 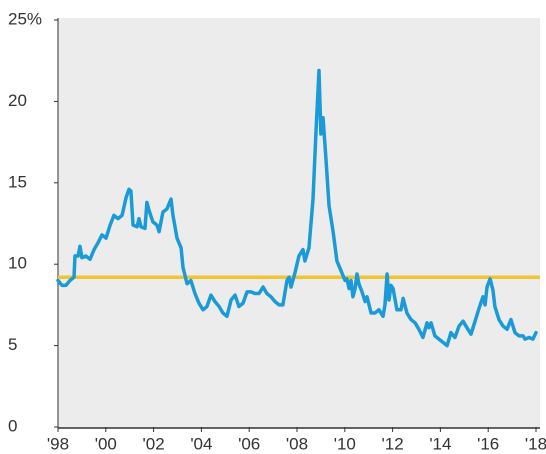 What do you see at coordinates (12, 344) in the screenshot?
I see `y-tick-label: 5` at bounding box center [12, 344].